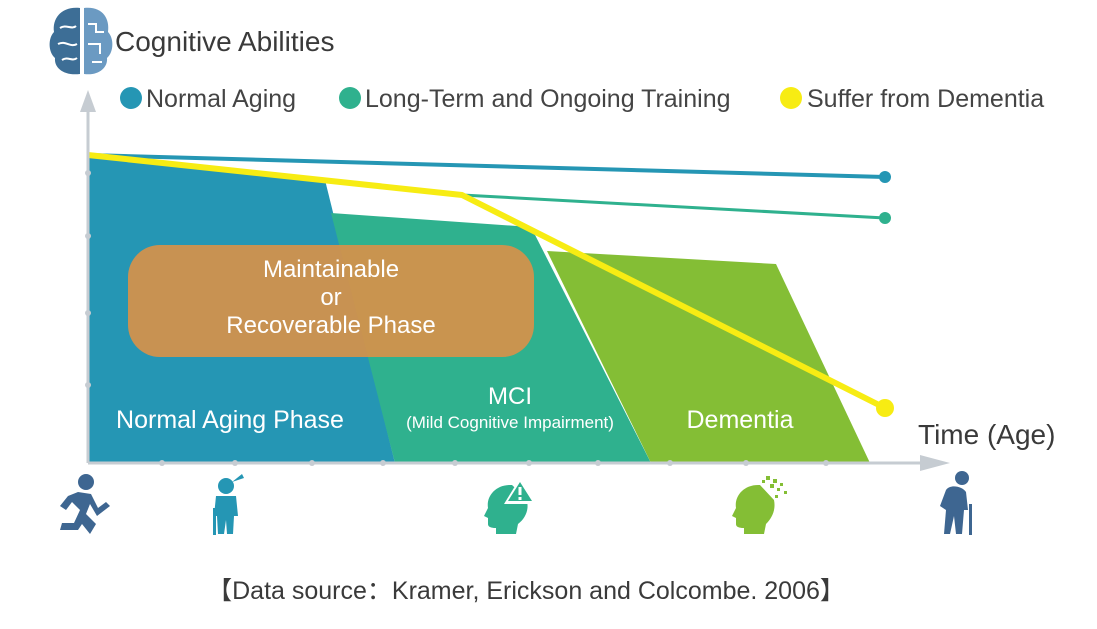 This screenshot has height=629, width=1097. What do you see at coordinates (85, 504) in the screenshot?
I see `running-person-icon` at bounding box center [85, 504].